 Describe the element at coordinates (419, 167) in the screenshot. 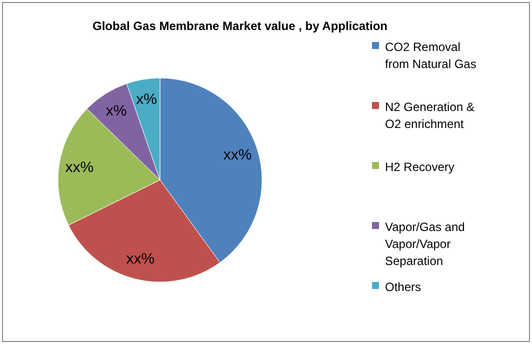

I see `legend-label: H2 Recovery` at that location.